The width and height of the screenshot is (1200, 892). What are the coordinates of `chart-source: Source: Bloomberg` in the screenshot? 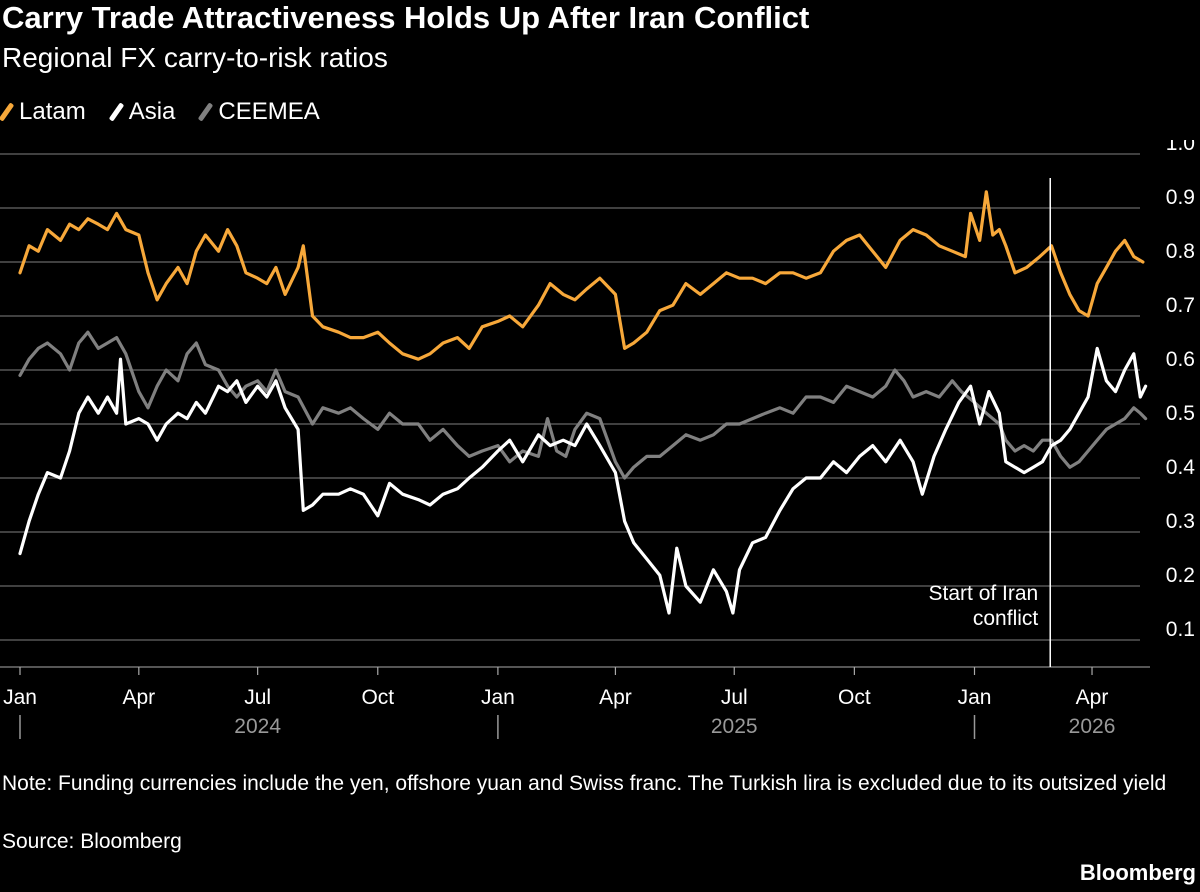 It's located at (92, 841).